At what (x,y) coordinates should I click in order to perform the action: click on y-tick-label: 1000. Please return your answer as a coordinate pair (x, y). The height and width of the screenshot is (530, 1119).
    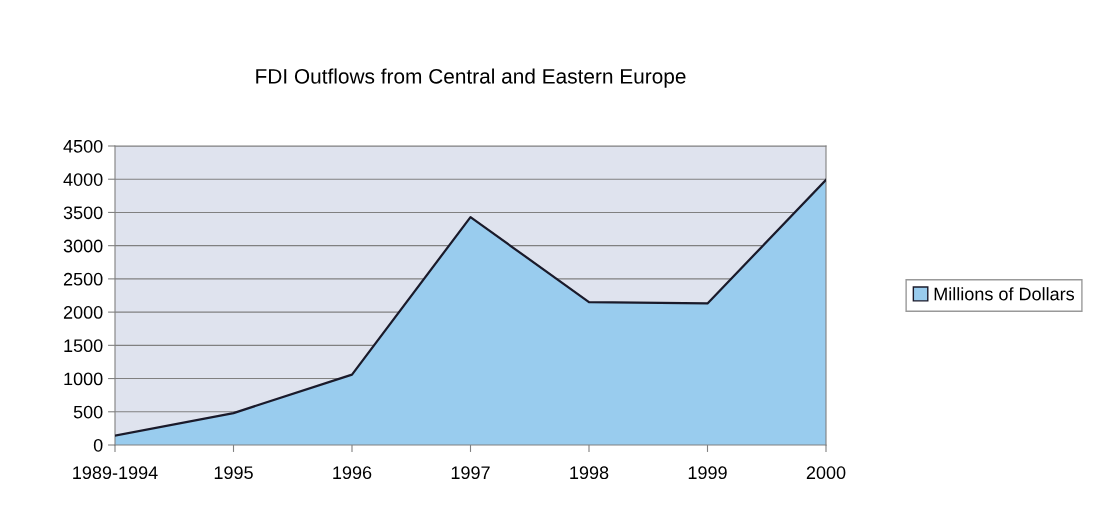
    Looking at the image, I should click on (83, 379).